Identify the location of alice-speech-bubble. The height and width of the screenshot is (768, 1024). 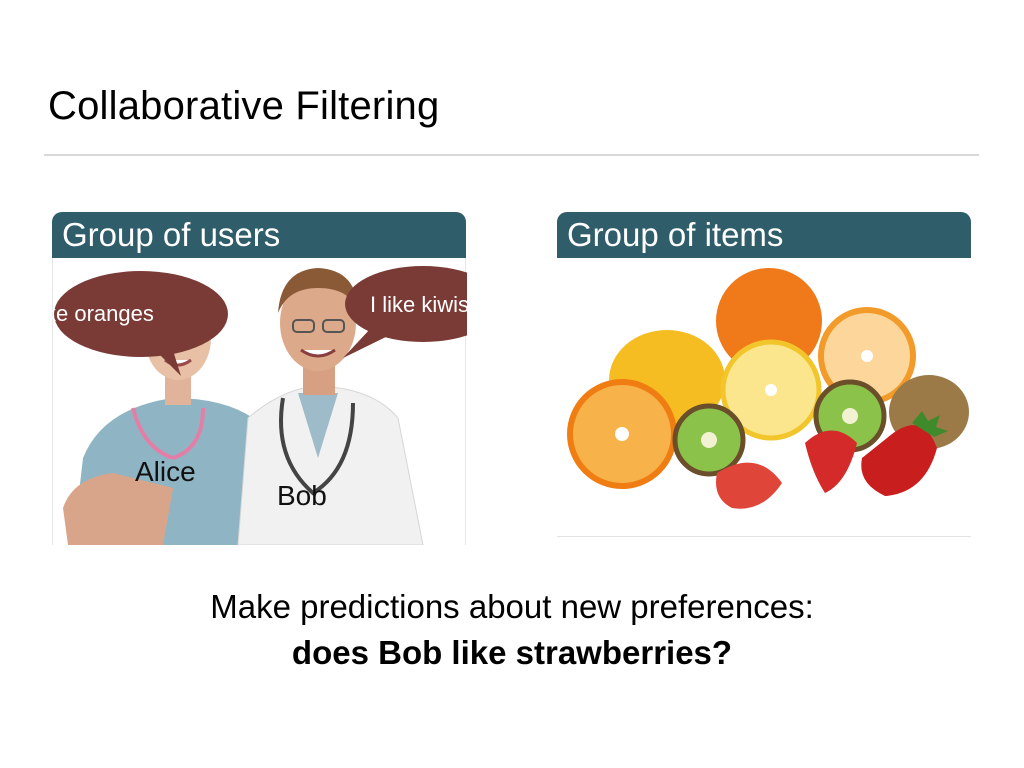
(141, 323).